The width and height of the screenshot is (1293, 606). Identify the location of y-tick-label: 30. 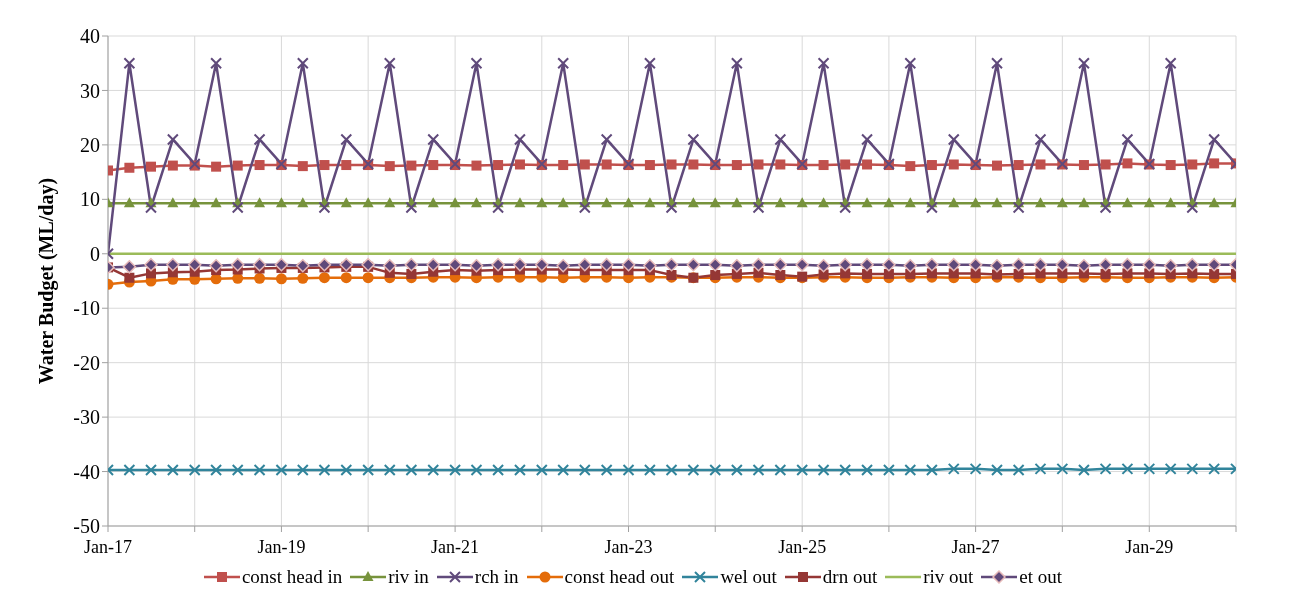
(90, 90).